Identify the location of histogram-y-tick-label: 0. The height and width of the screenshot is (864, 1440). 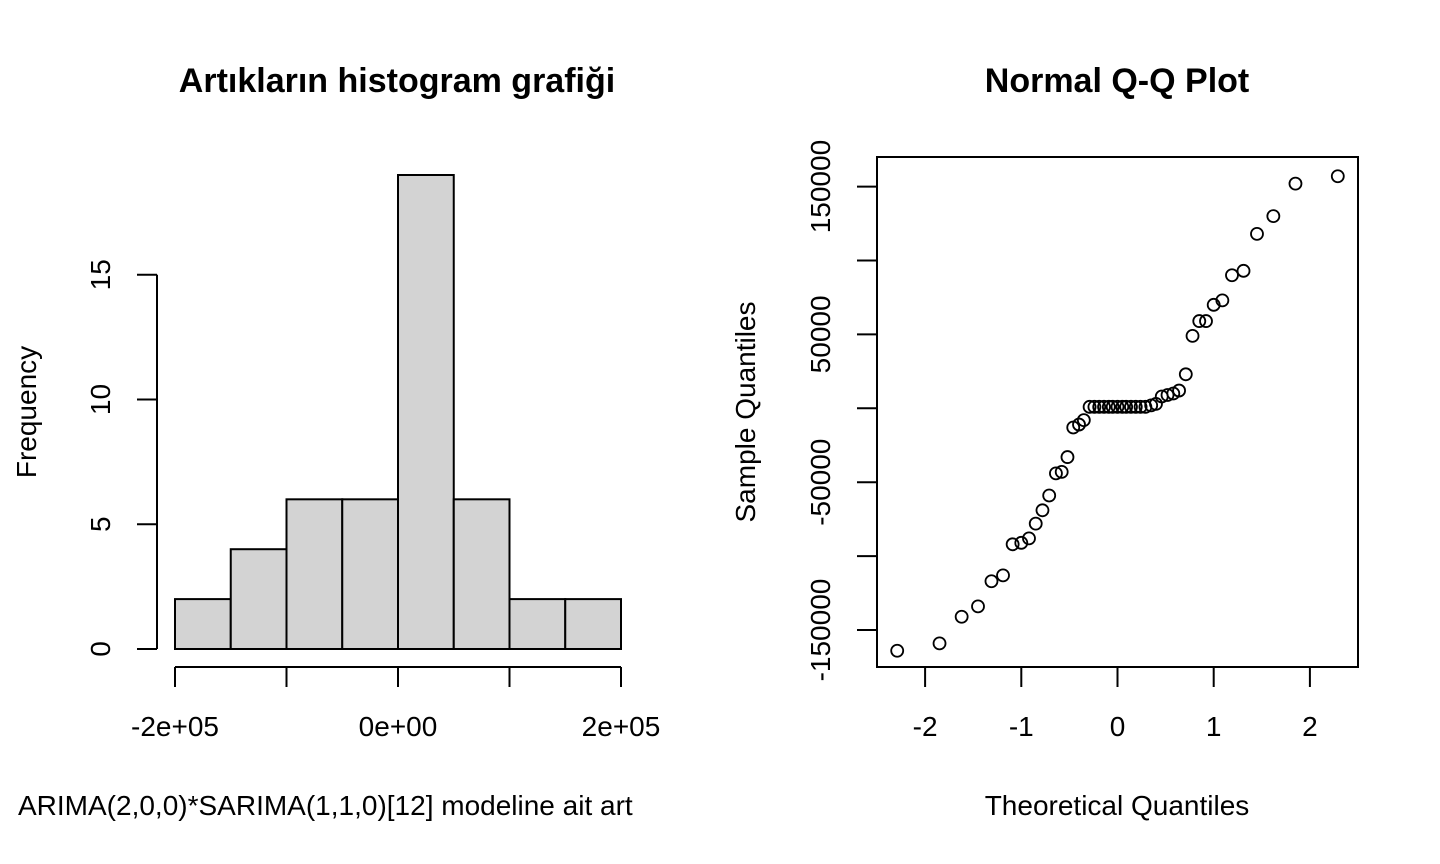
(100, 649).